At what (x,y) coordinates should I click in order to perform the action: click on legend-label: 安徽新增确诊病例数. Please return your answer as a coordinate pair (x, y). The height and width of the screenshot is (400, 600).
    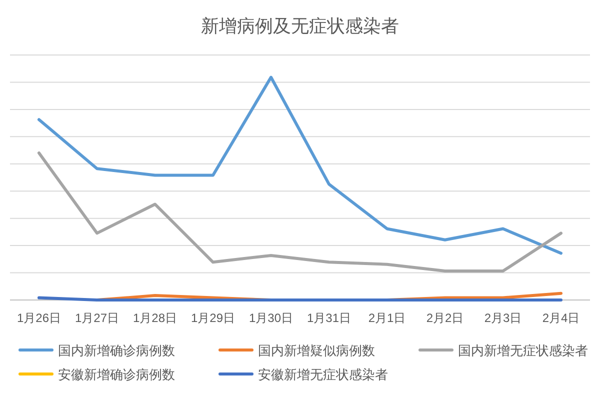
    Looking at the image, I should click on (116, 374).